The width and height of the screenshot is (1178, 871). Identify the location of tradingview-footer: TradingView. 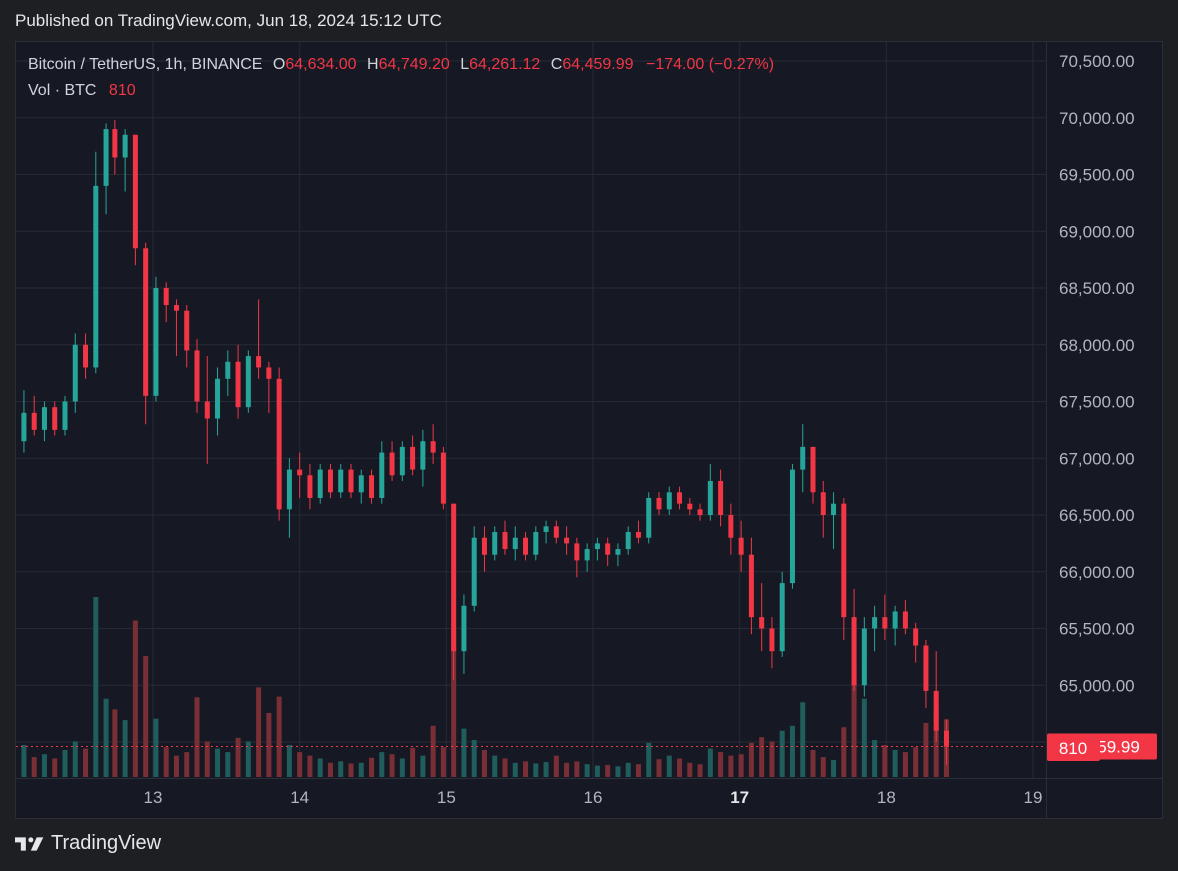
(88, 843).